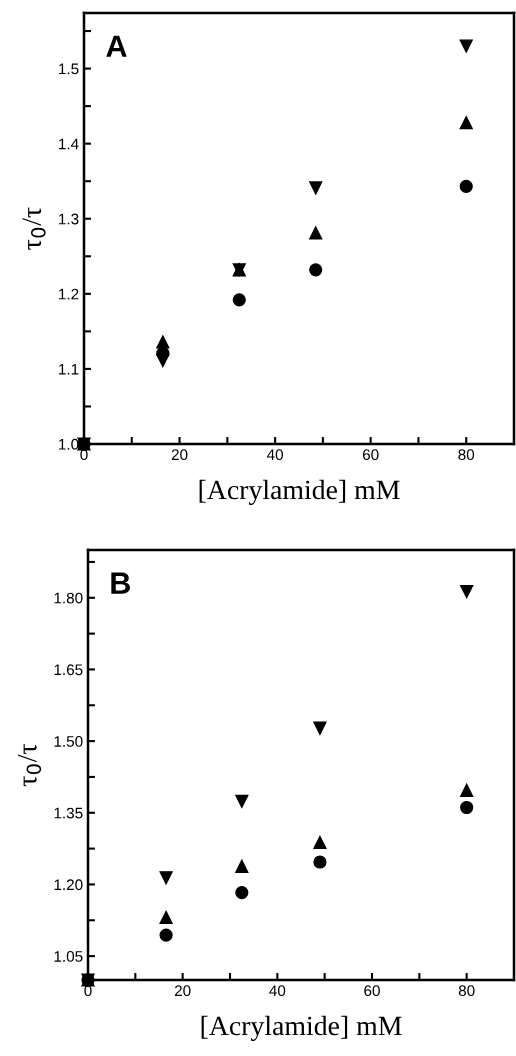  I want to click on y-tick-label: 1.80, so click(68, 598).